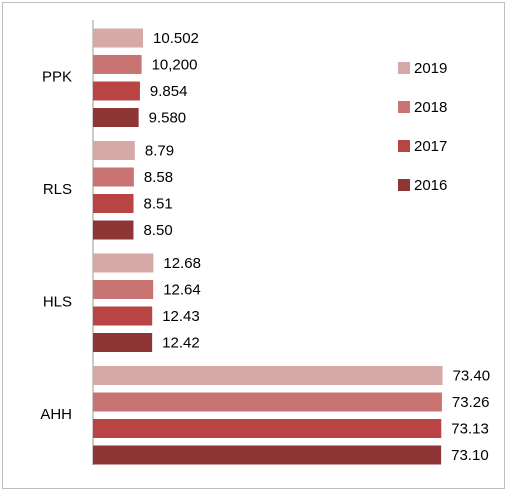 The height and width of the screenshot is (500, 507). What do you see at coordinates (56, 414) in the screenshot?
I see `y-tick-label: AHH` at bounding box center [56, 414].